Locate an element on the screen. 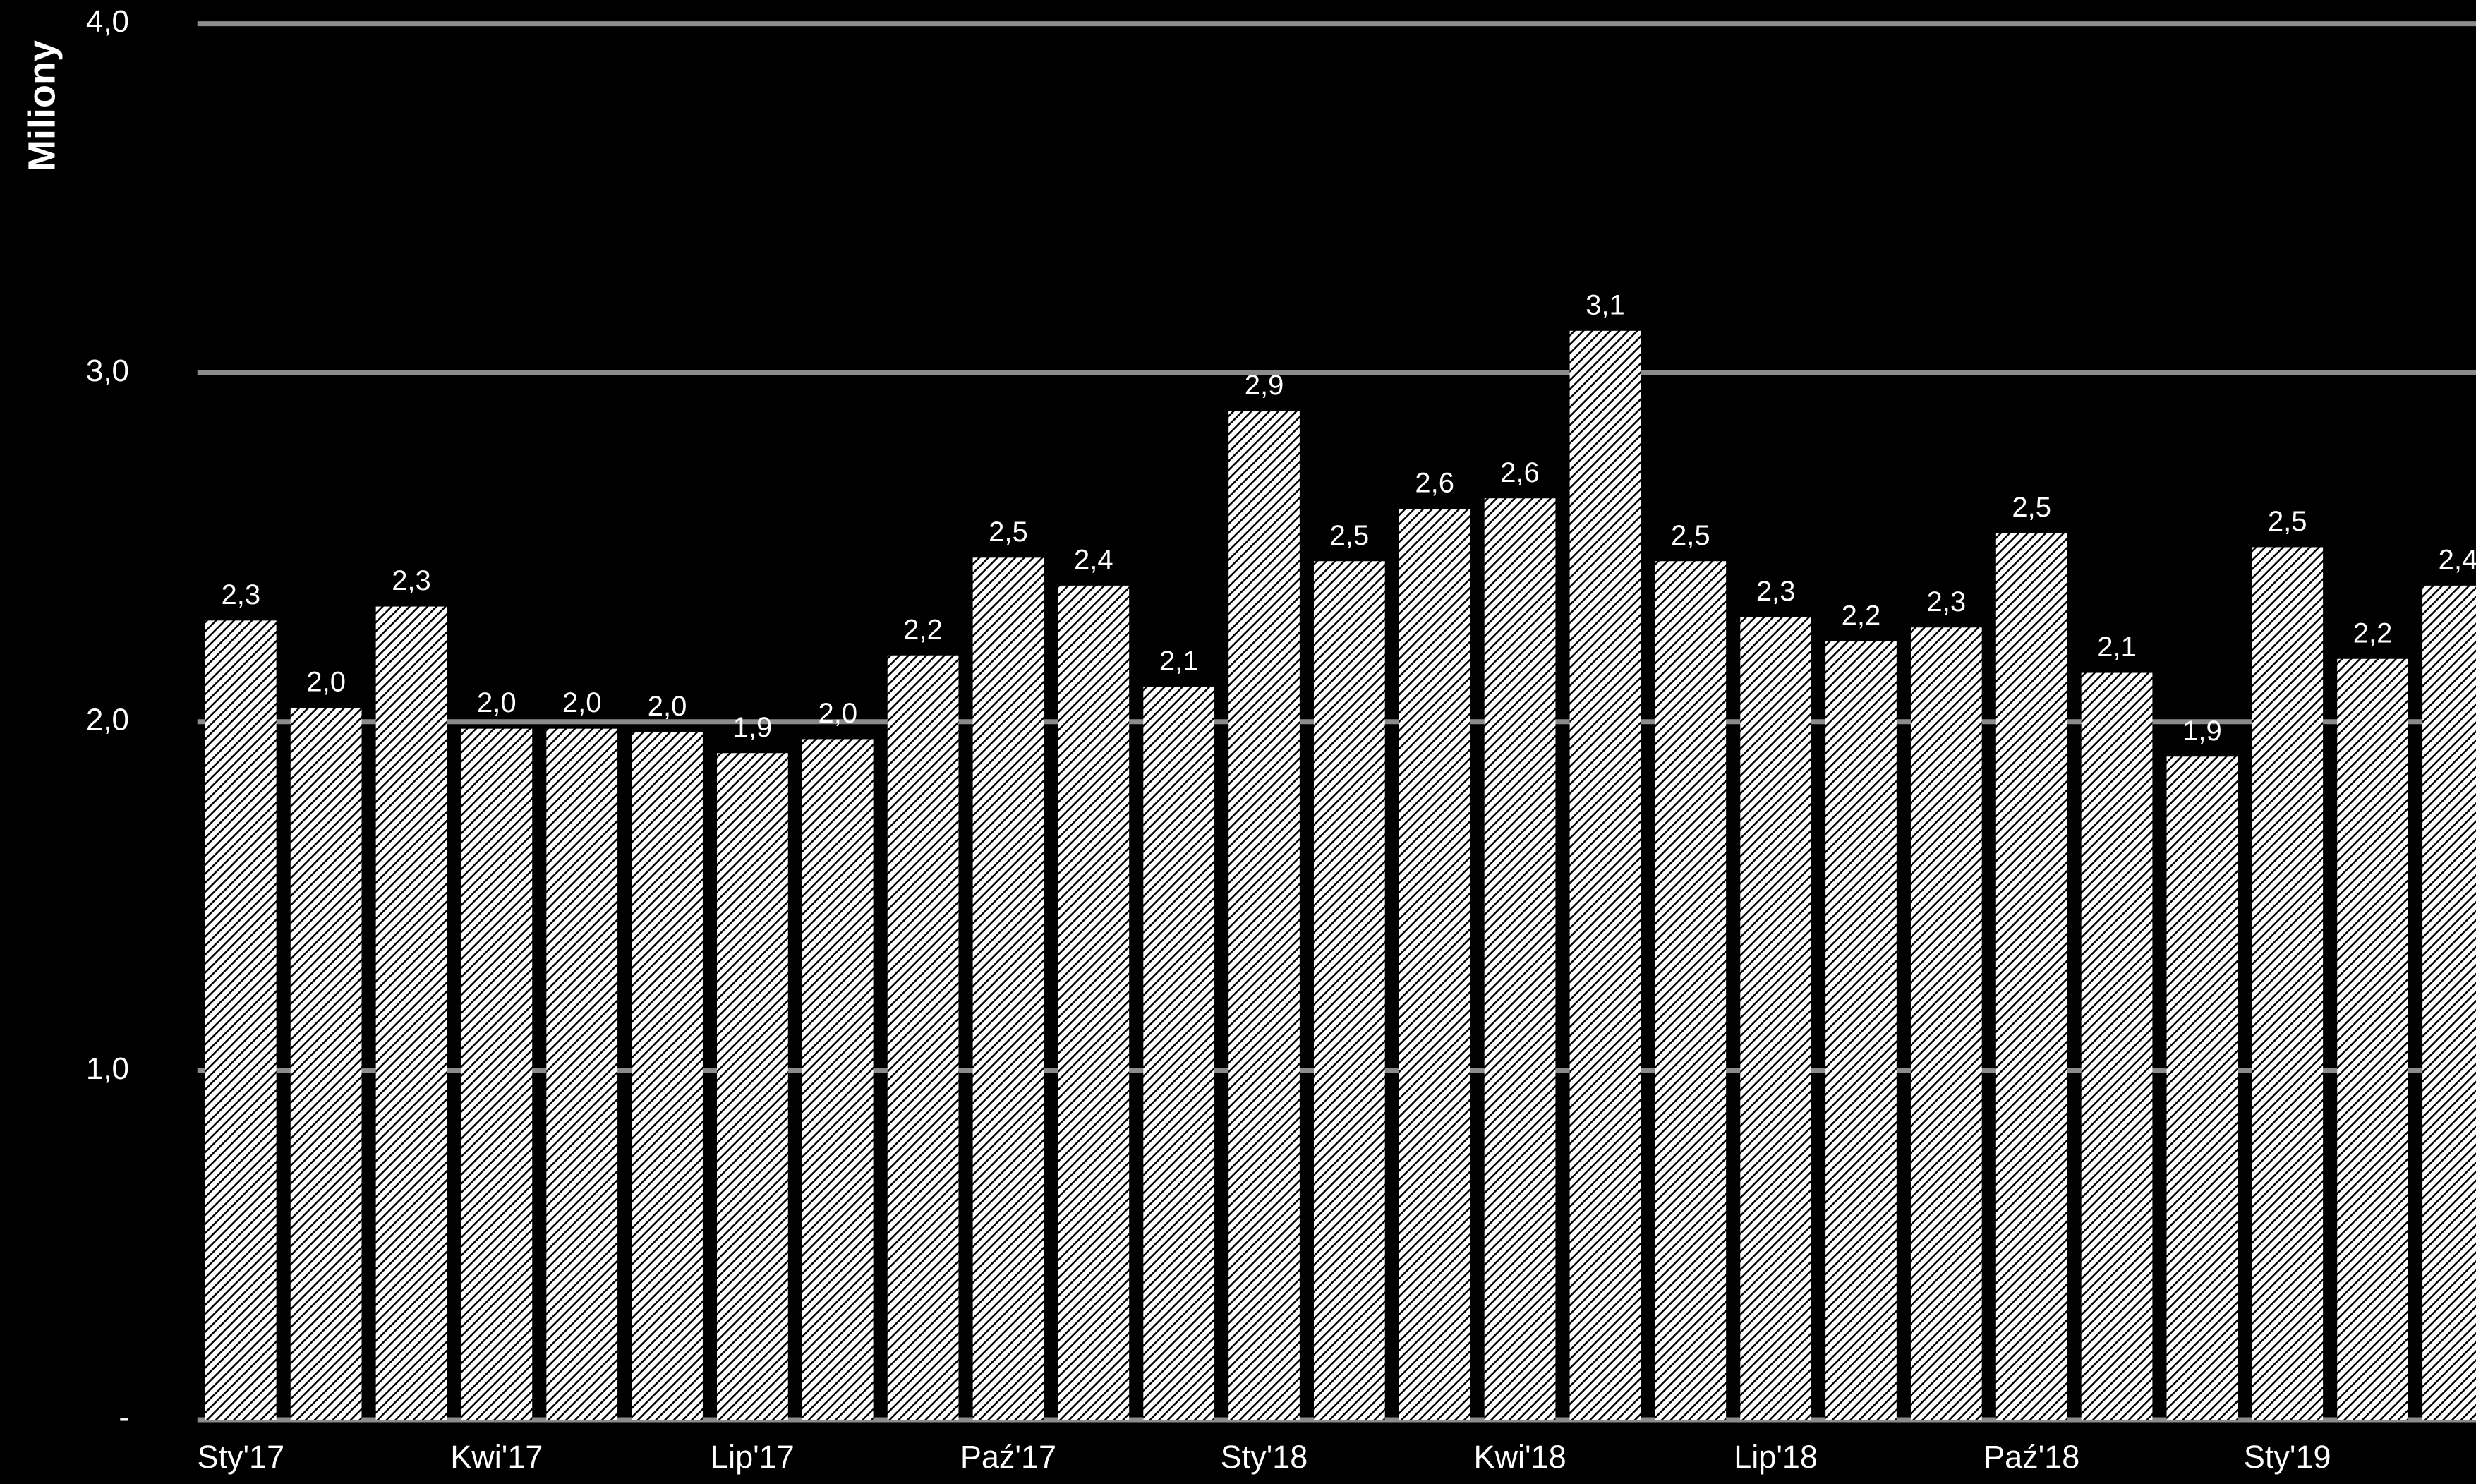 This screenshot has width=2476, height=1484. y-tick-label: 2,0 is located at coordinates (107, 719).